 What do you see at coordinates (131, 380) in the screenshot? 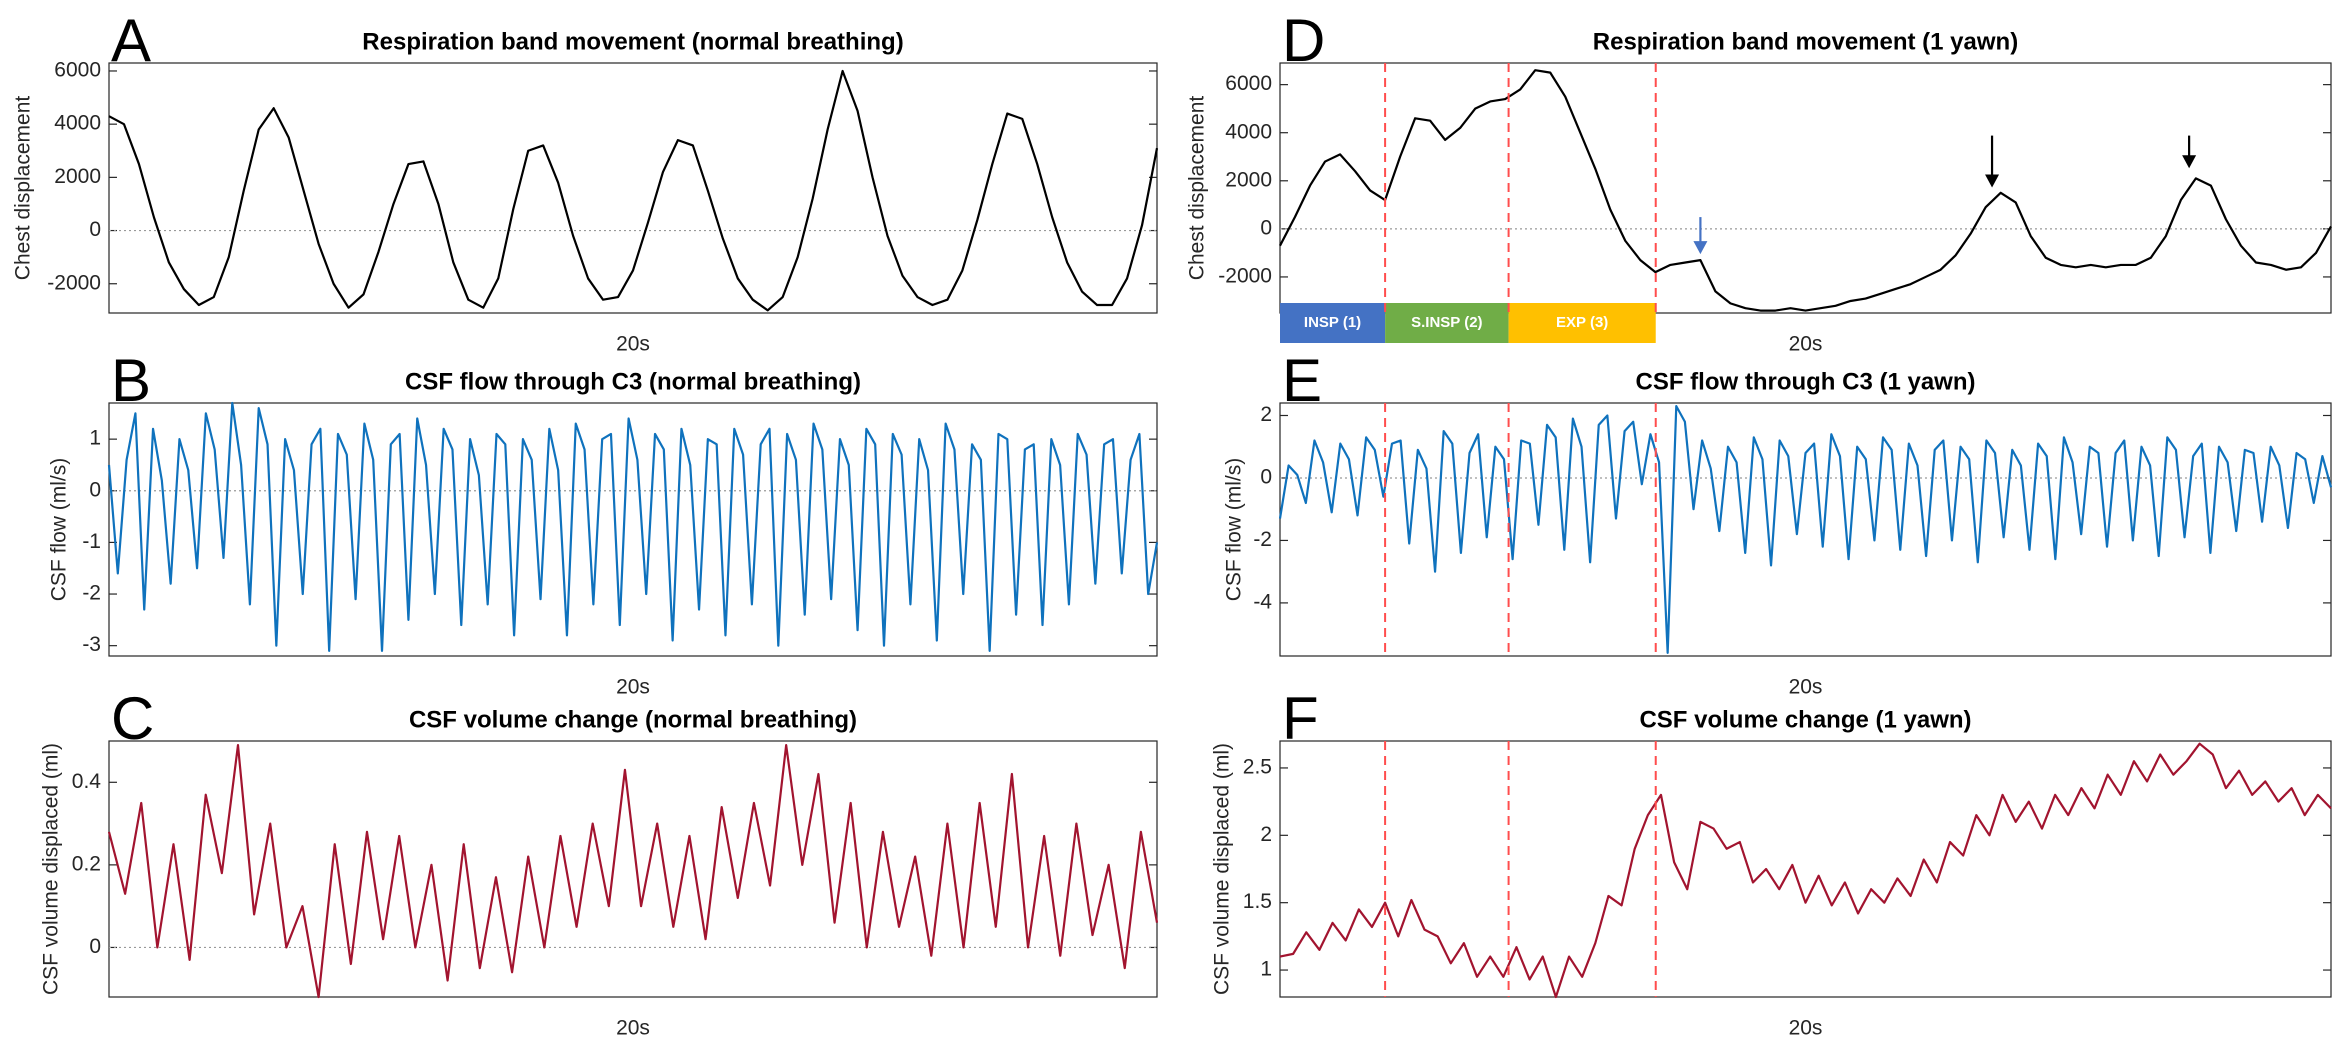
I see `panel-letter: B` at bounding box center [131, 380].